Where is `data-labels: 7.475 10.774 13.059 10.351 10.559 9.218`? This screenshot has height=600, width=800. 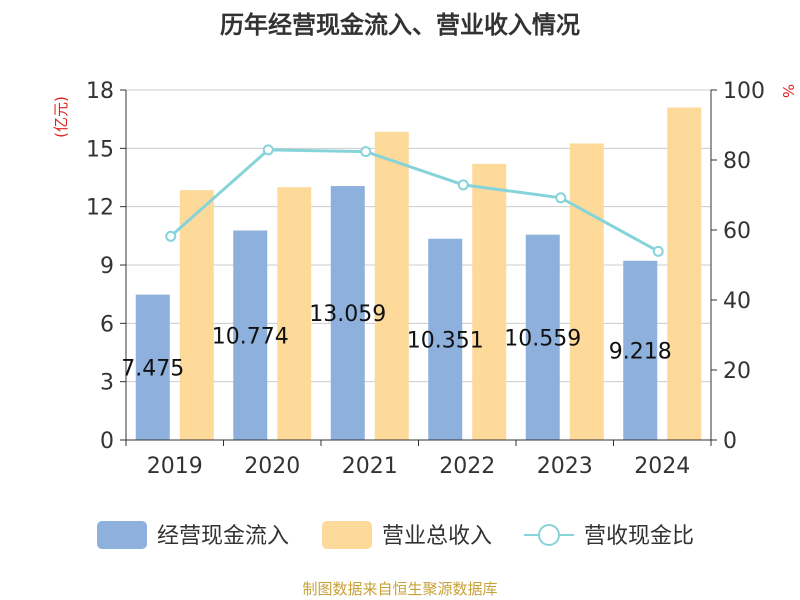 data-labels: 7.475 10.774 13.059 10.351 10.559 9.218 is located at coordinates (396, 341).